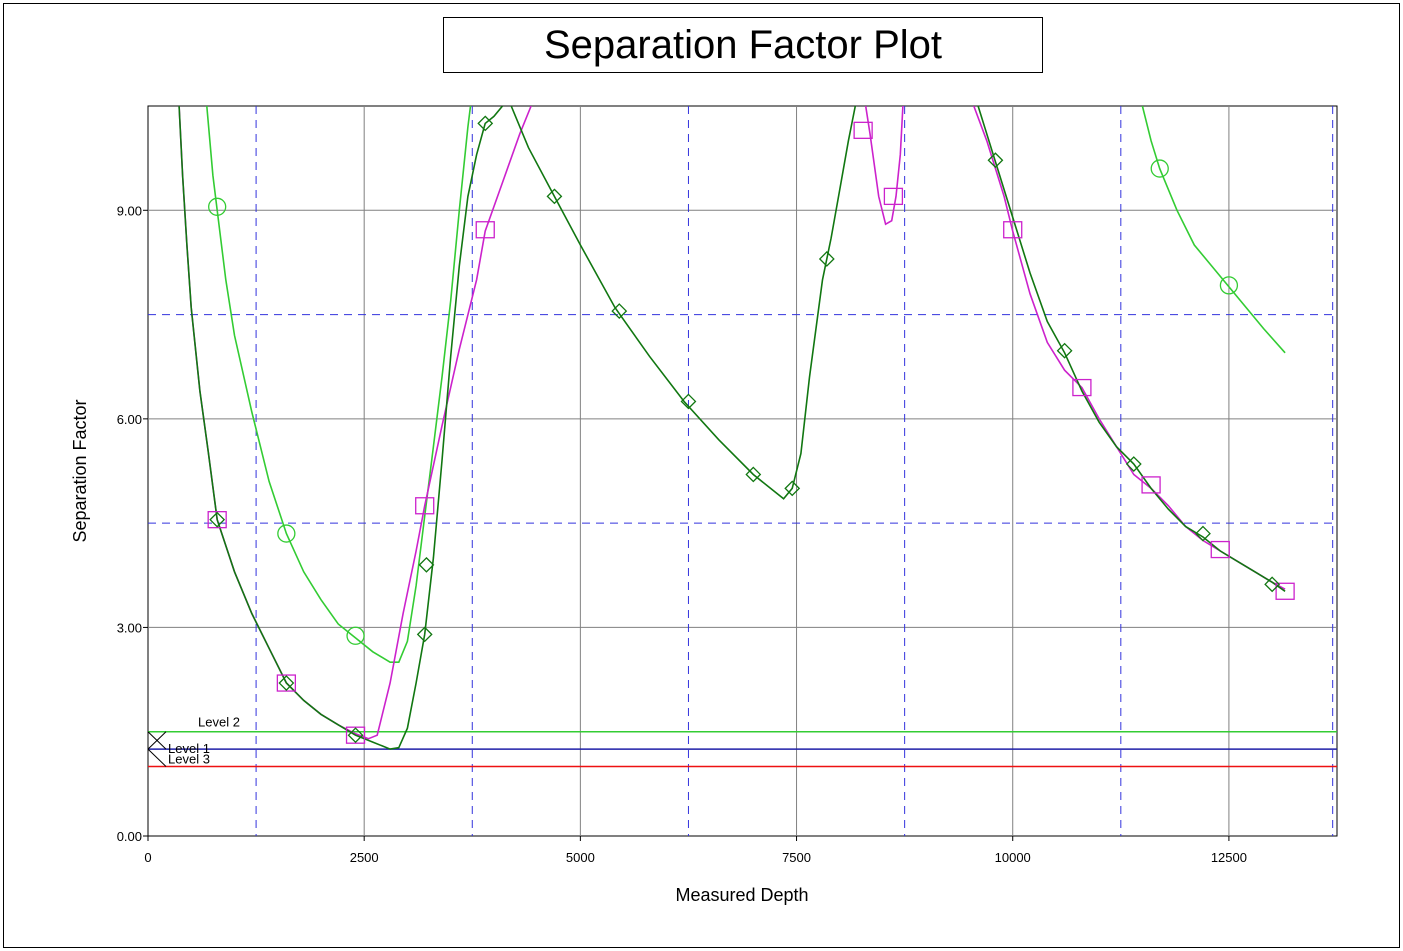 The image size is (1403, 951). What do you see at coordinates (189, 748) in the screenshot?
I see `level-label: Level 1` at bounding box center [189, 748].